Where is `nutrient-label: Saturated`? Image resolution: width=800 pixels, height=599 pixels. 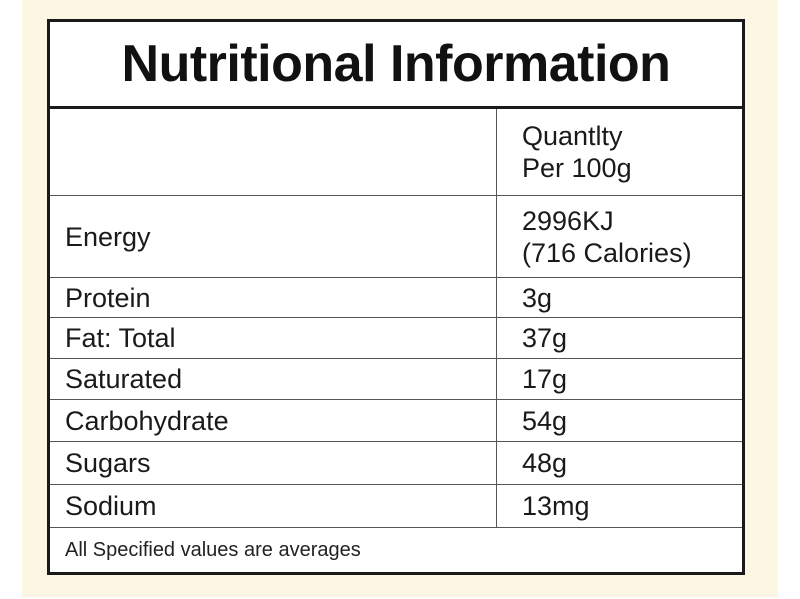 nutrient-label: Saturated is located at coordinates (124, 379).